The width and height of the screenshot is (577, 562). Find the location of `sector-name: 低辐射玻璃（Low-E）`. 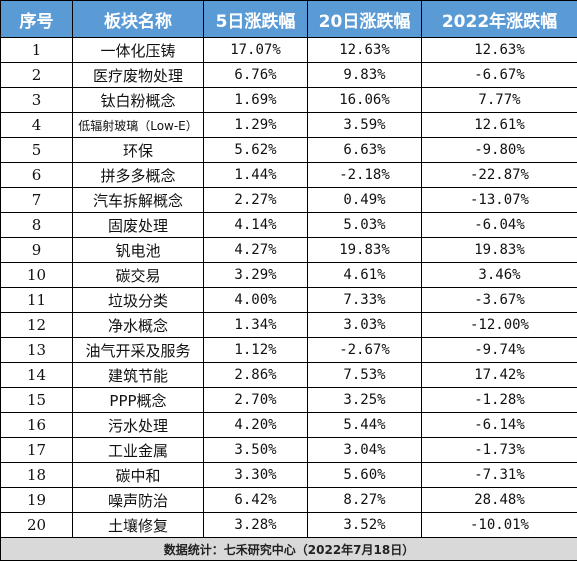

sector-name: 低辐射玻璃（Low-E） is located at coordinates (138, 125).